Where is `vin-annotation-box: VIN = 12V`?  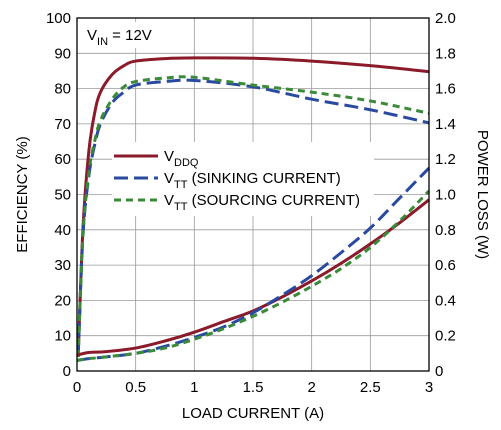 vin-annotation-box: VIN = 12V is located at coordinates (129, 35).